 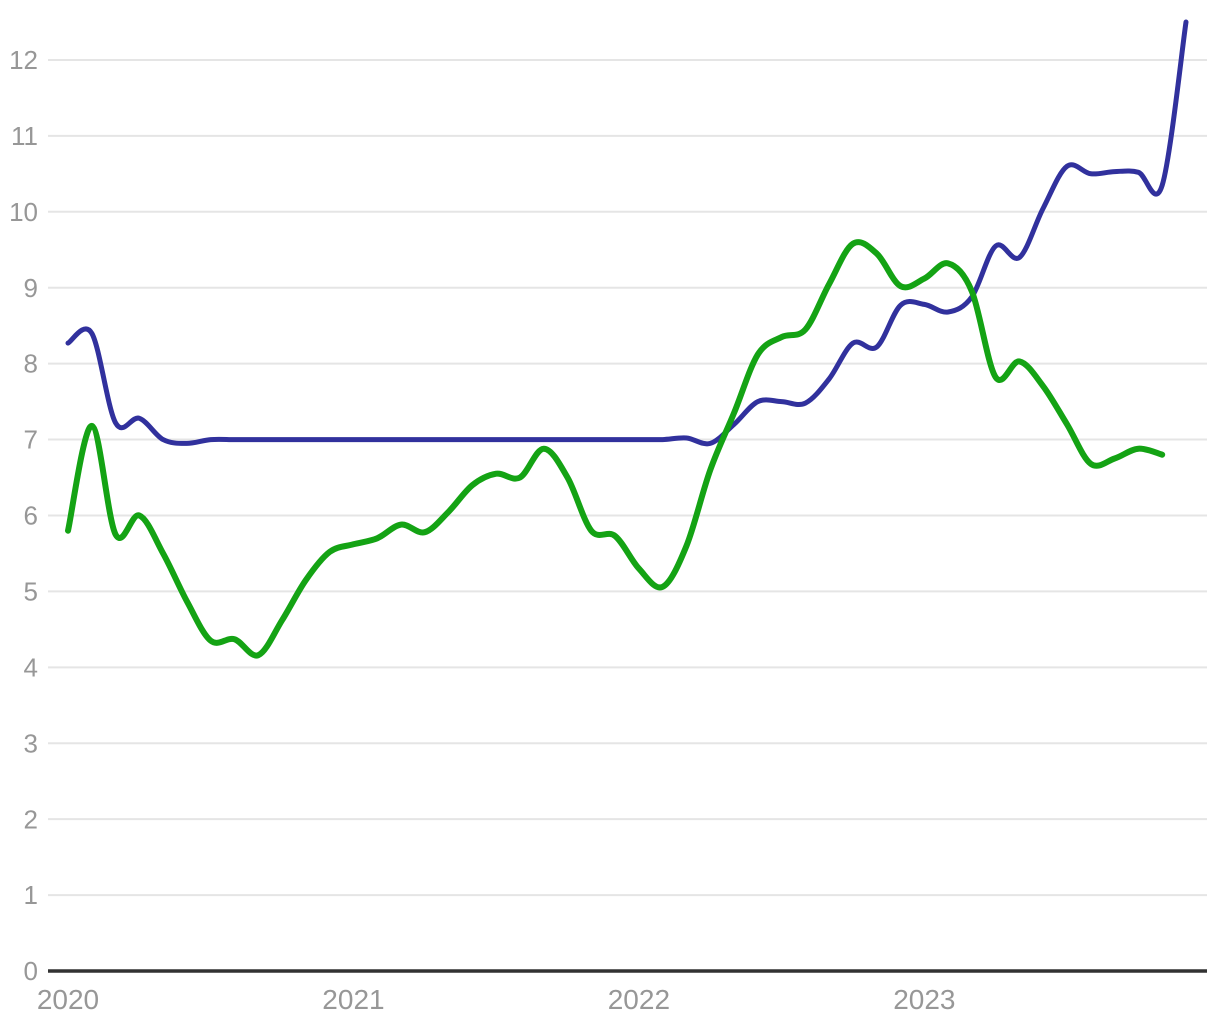 What do you see at coordinates (31, 895) in the screenshot?
I see `y-tick-label: 1` at bounding box center [31, 895].